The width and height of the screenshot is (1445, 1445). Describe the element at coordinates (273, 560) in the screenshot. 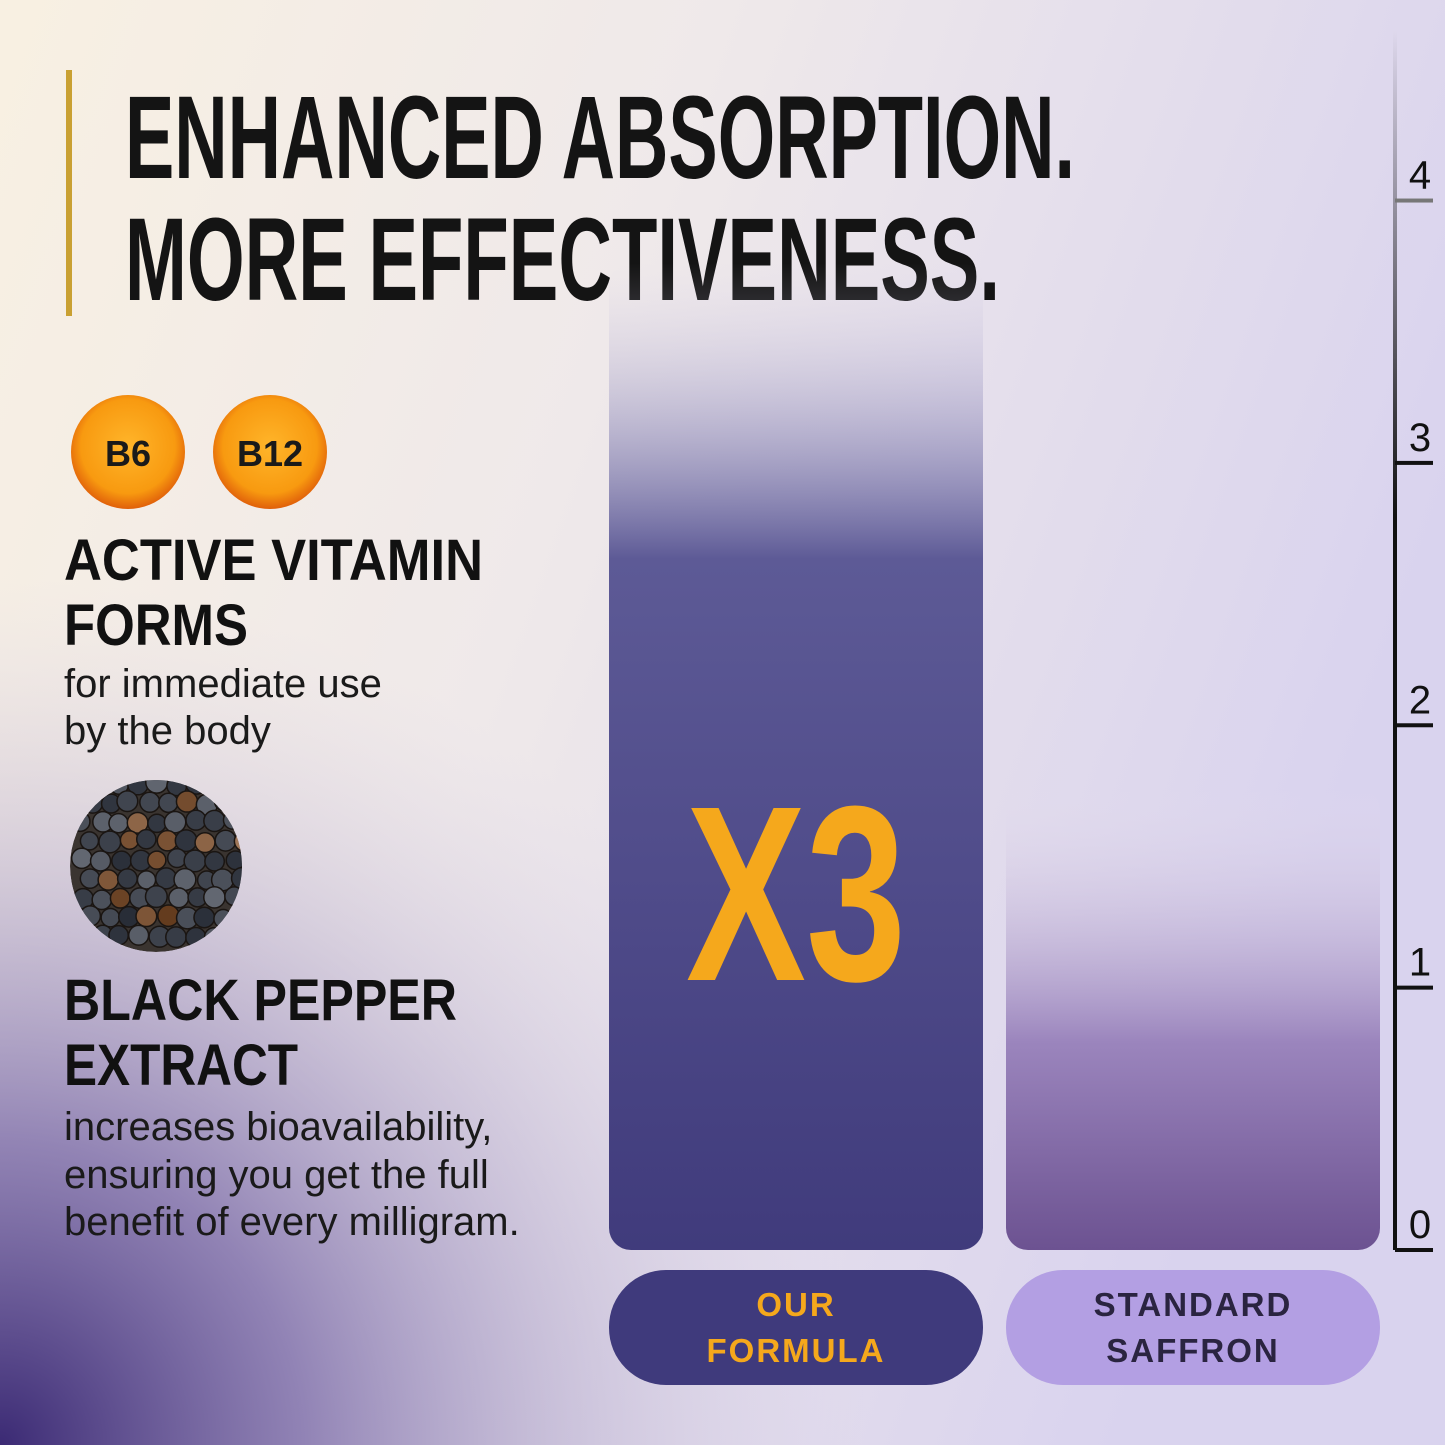

I see `feature-title: ACTIVE VITAMIN` at that location.